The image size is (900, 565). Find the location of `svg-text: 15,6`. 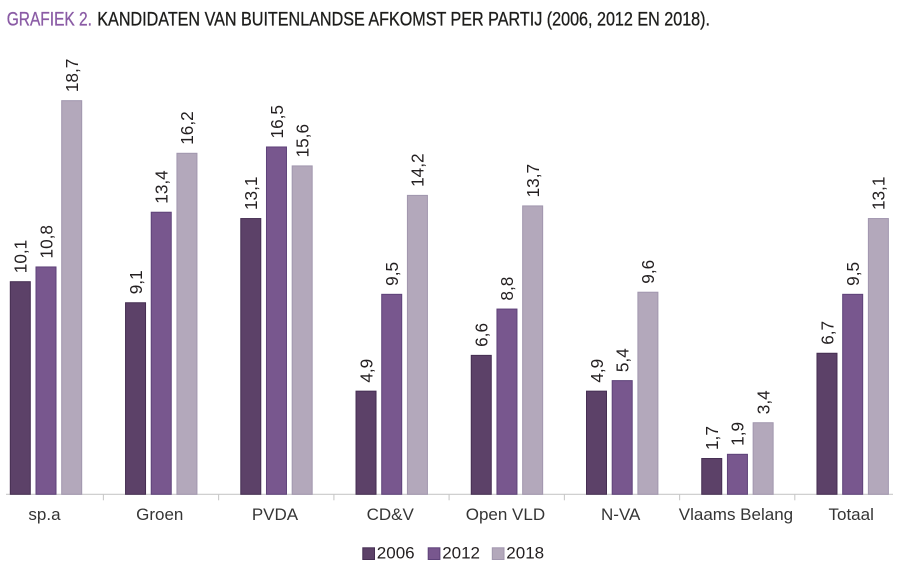

svg-text: 15,6 is located at coordinates (302, 140).